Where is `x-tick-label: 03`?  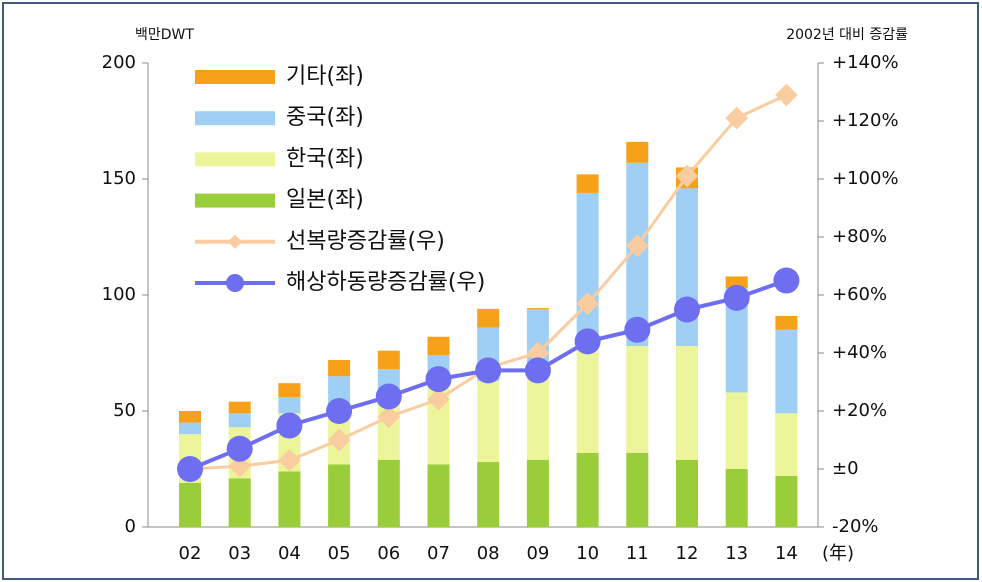
x-tick-label: 03 is located at coordinates (239, 553).